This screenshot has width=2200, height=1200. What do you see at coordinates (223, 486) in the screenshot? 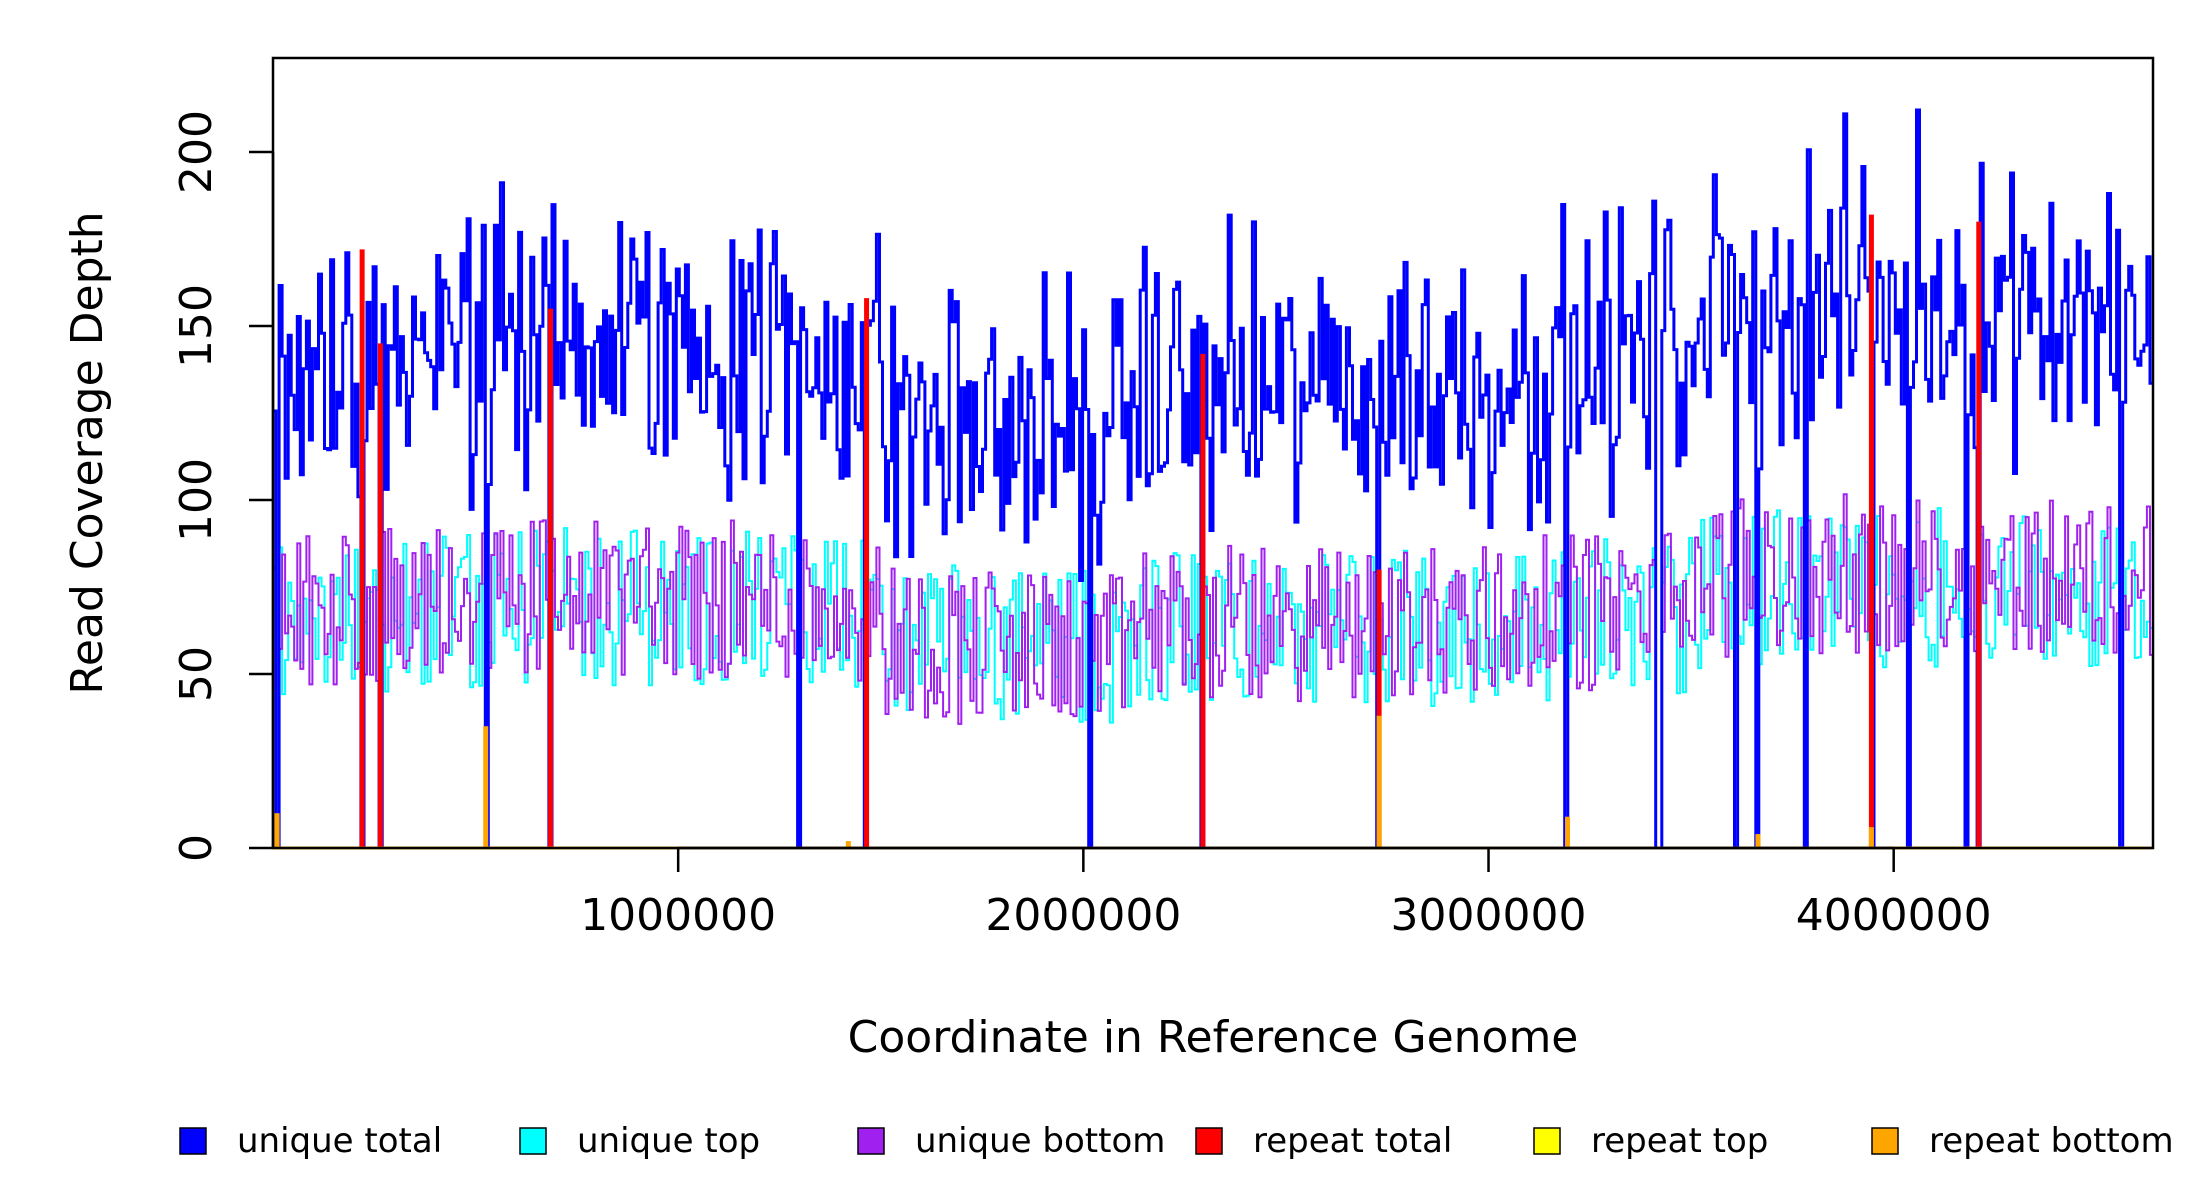
I see `y-axis: 0 50 100 150 200` at bounding box center [223, 486].